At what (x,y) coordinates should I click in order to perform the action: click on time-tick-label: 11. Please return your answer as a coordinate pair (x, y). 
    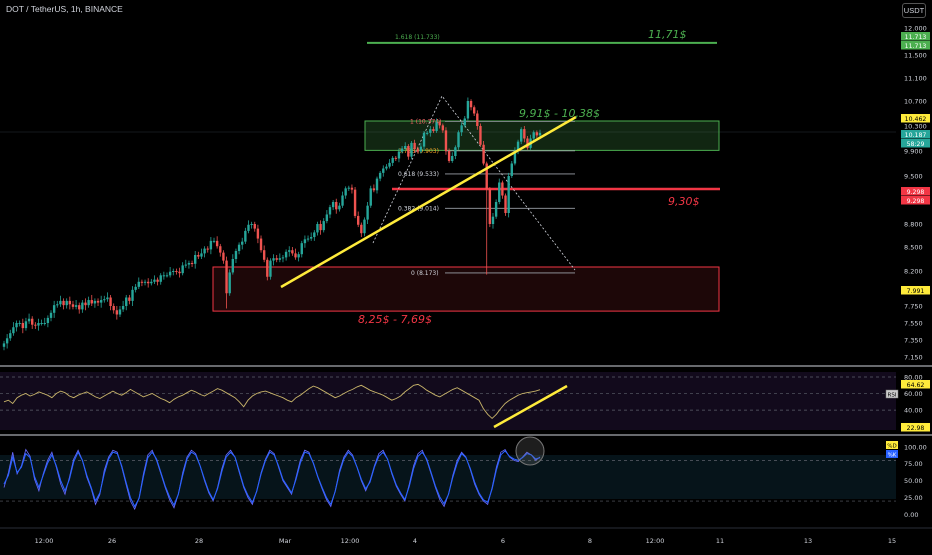
    Looking at the image, I should click on (720, 541).